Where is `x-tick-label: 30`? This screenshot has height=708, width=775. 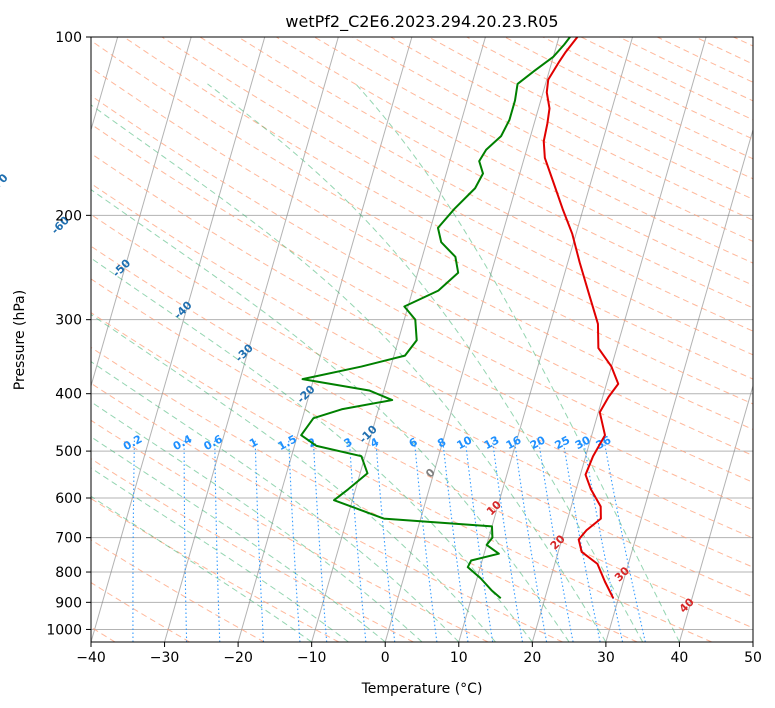
x-tick-label: 30 is located at coordinates (606, 658).